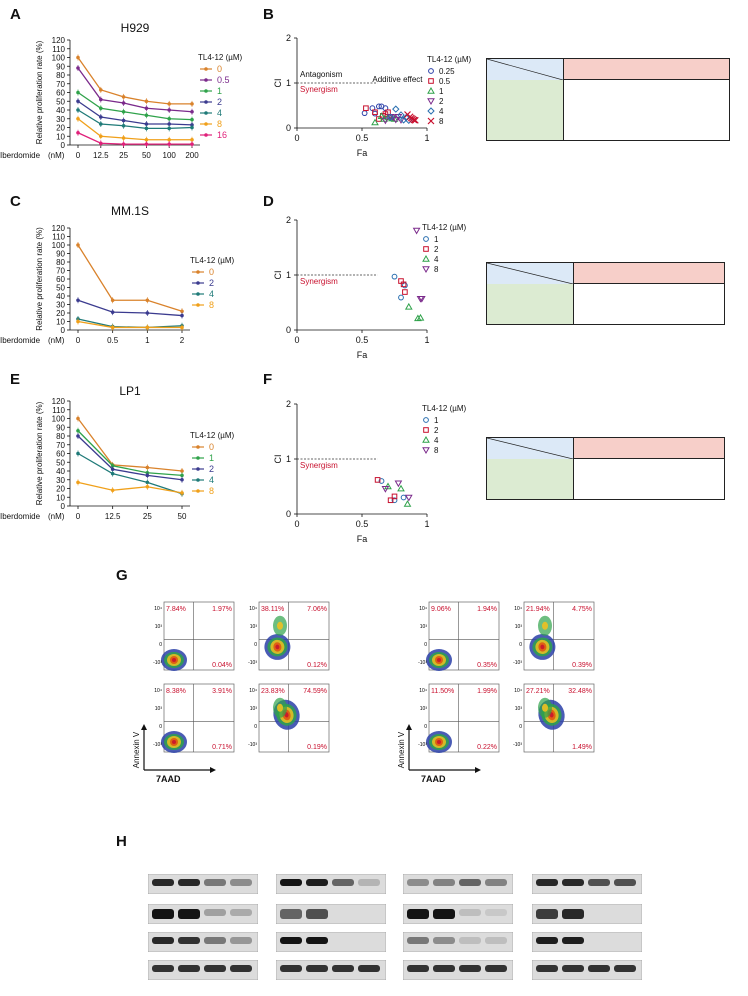 The image size is (748, 996). I want to click on table-header-row, so click(608, 69).